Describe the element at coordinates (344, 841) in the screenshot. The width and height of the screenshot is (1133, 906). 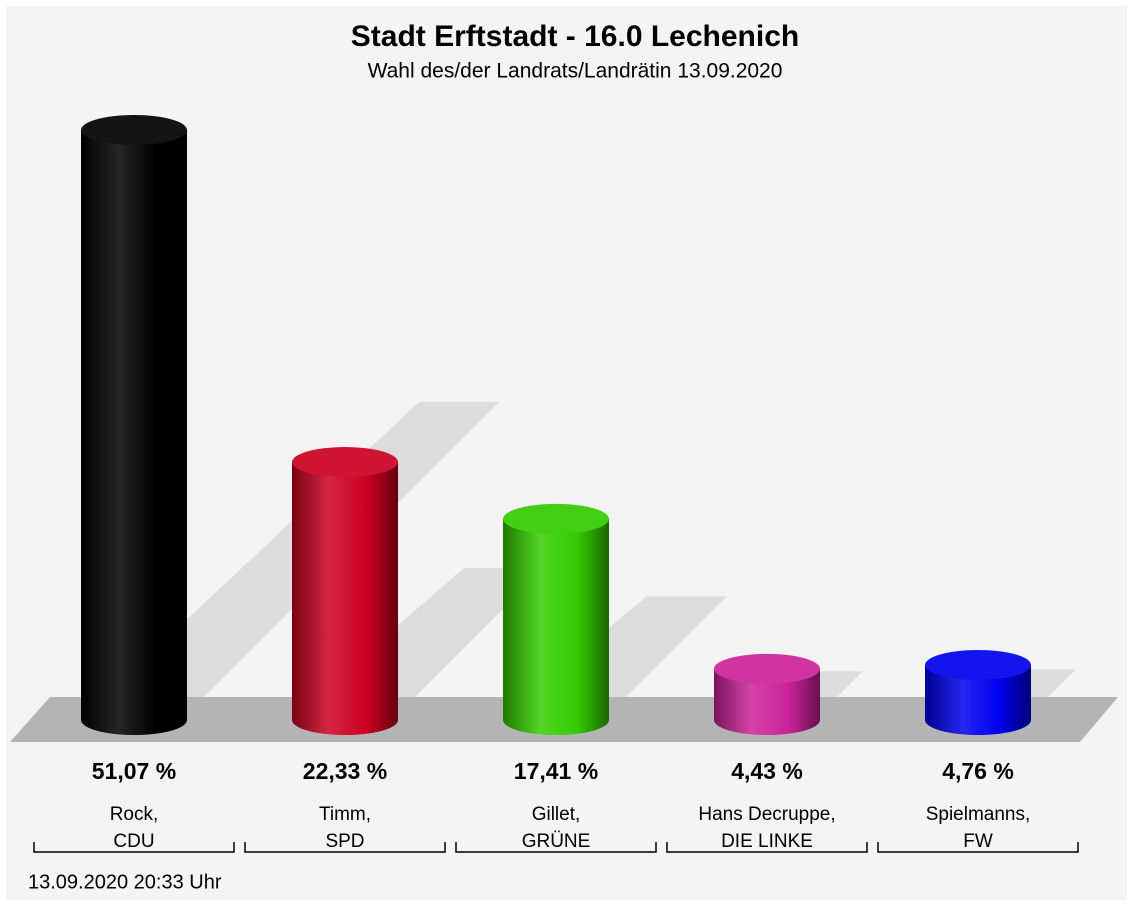
I see `x-tick-label: SPD` at that location.